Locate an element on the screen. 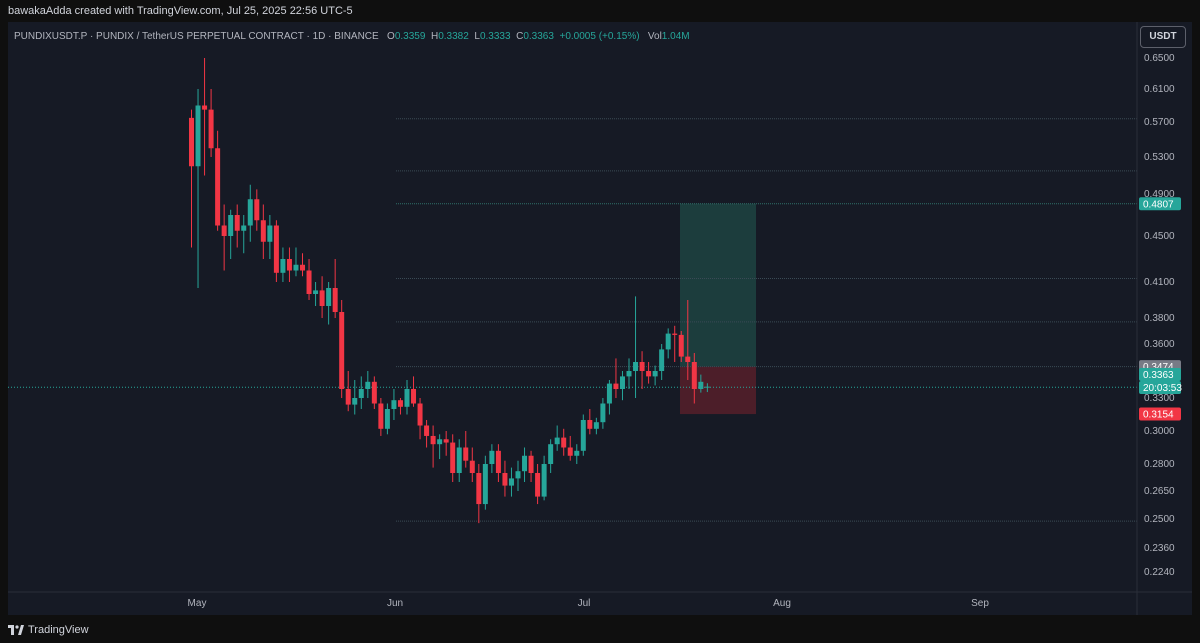 The image size is (1200, 643). y-tick-label: 0.2360 is located at coordinates (1159, 548).